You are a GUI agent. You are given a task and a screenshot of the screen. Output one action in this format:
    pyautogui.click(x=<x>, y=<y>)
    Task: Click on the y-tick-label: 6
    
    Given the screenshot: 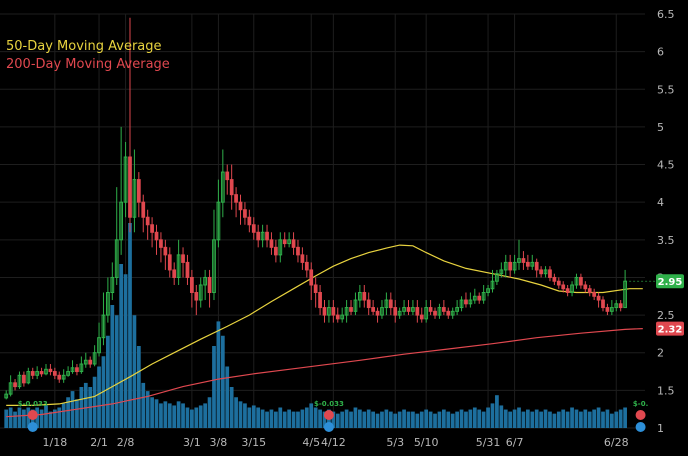 What is the action you would take?
    pyautogui.click(x=660, y=52)
    